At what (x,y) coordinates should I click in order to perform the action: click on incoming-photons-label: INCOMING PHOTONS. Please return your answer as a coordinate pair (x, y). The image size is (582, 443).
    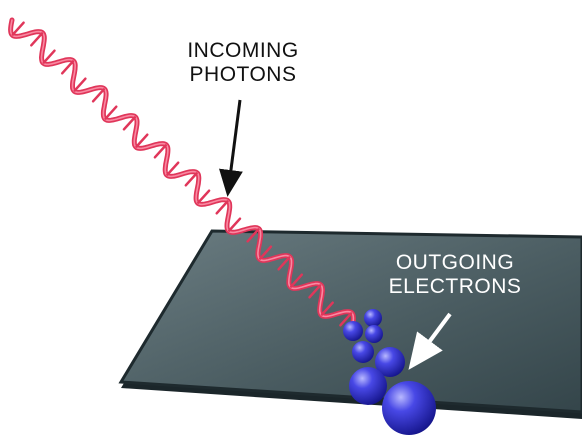
    Looking at the image, I should click on (243, 63).